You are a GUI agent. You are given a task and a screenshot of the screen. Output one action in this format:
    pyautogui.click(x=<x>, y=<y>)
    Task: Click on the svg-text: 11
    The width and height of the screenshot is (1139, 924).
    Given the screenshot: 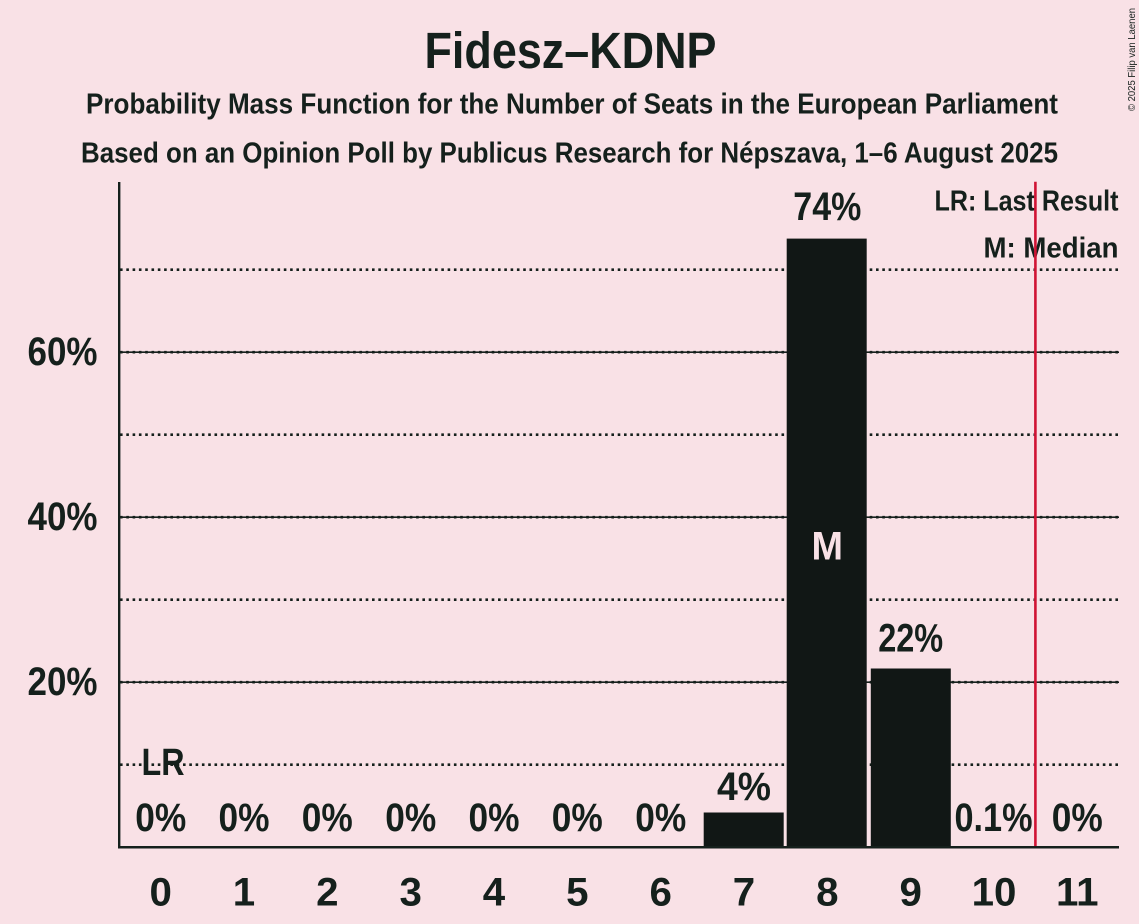 What is the action you would take?
    pyautogui.click(x=1077, y=892)
    